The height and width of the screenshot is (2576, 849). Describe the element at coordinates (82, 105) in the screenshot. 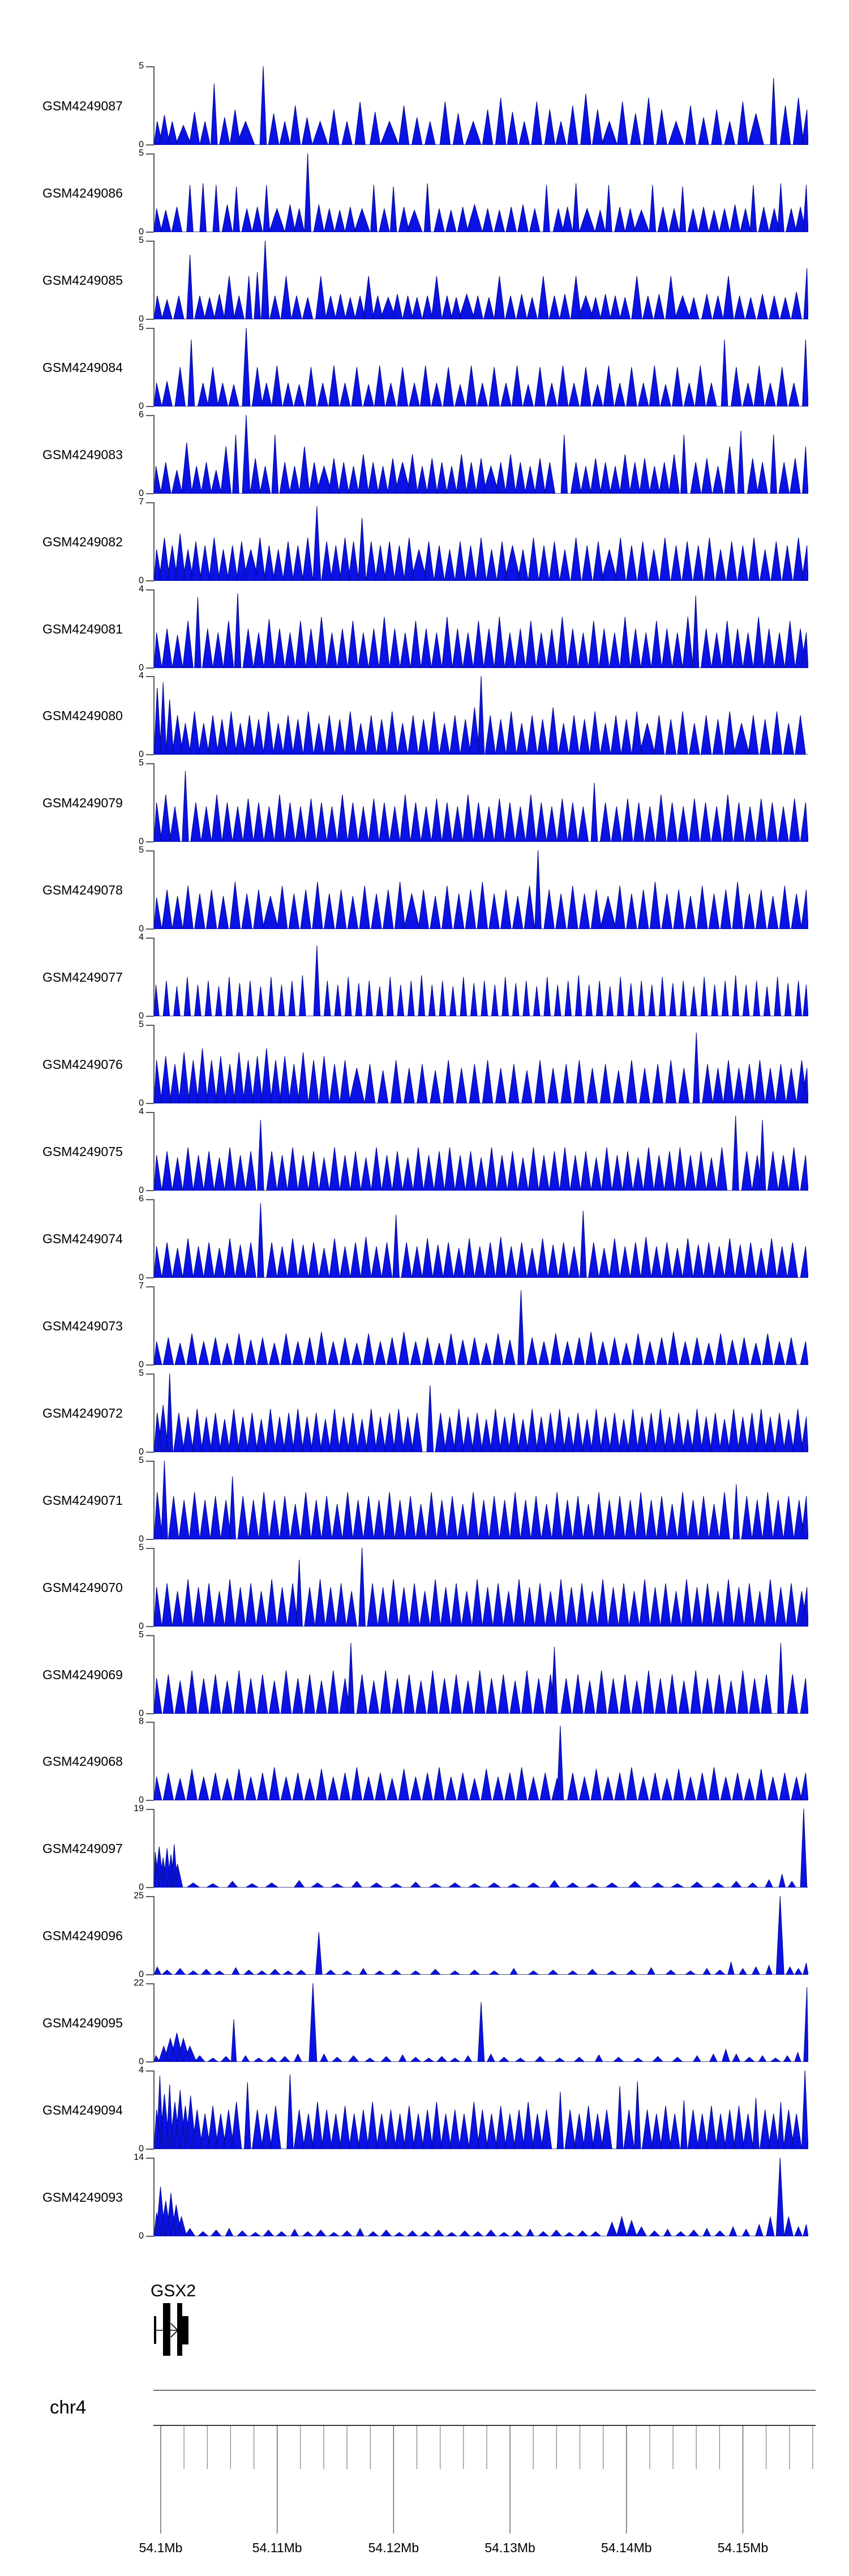

I see `track-label: GSM4249087` at that location.